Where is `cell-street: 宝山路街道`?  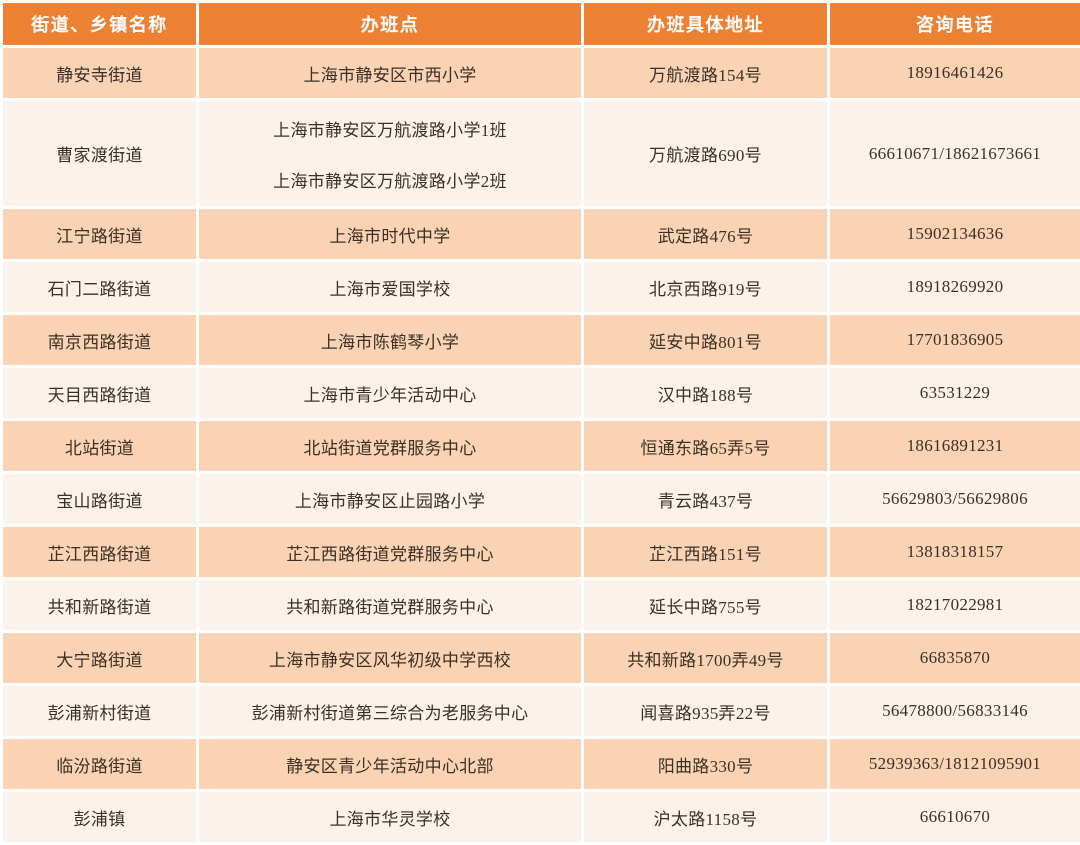
cell-street: 宝山路街道 is located at coordinates (99, 499).